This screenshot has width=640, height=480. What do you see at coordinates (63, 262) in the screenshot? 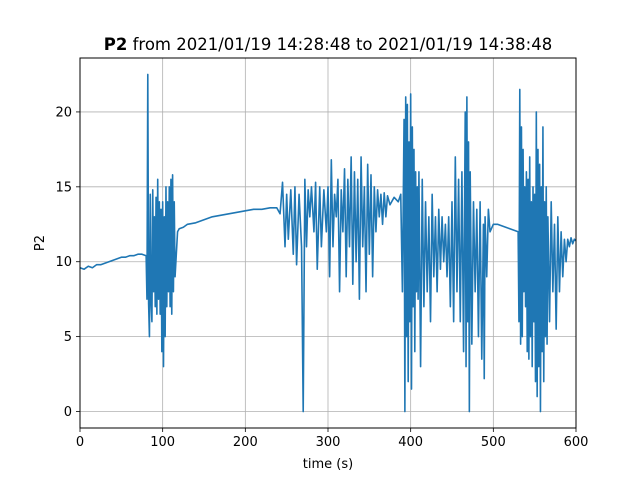
I see `y-tick-label: 10` at bounding box center [63, 262].